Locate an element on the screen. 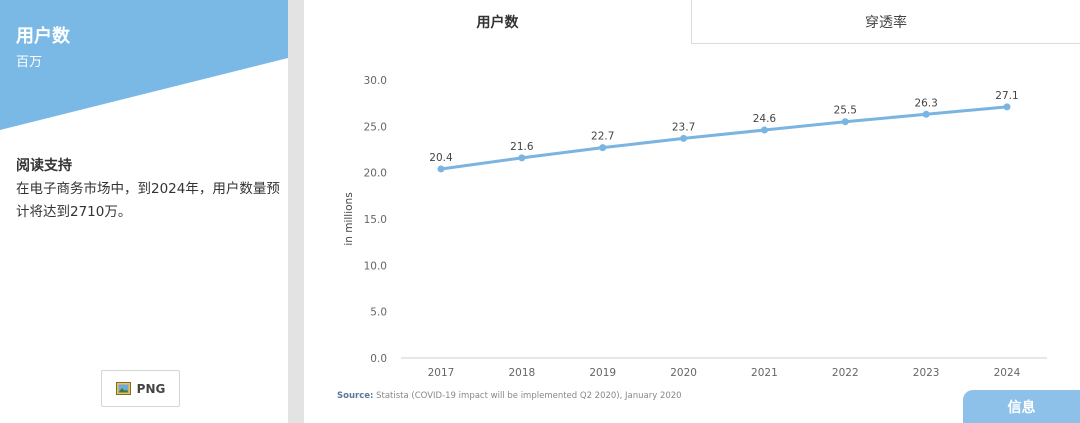 The height and width of the screenshot is (423, 1080). data-label: 25.5 is located at coordinates (845, 111).